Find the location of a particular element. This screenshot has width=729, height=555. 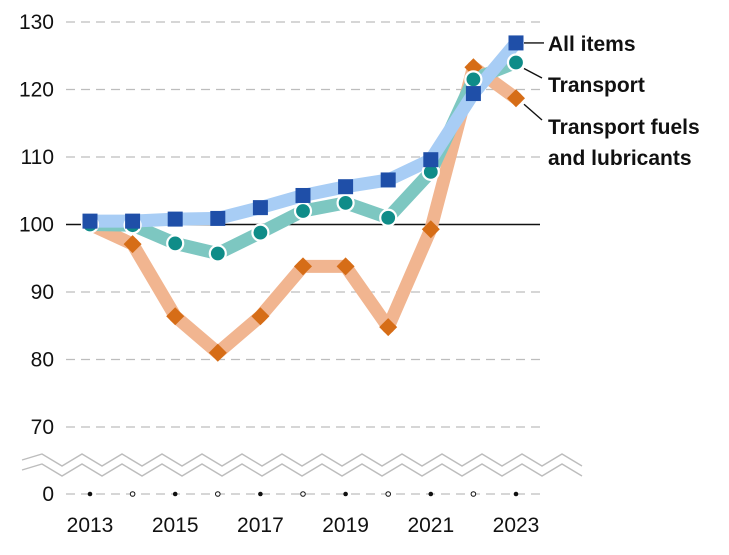

y-axis-tick-labels: 130 120 110 100 90 80 70 0 is located at coordinates (36, 258).